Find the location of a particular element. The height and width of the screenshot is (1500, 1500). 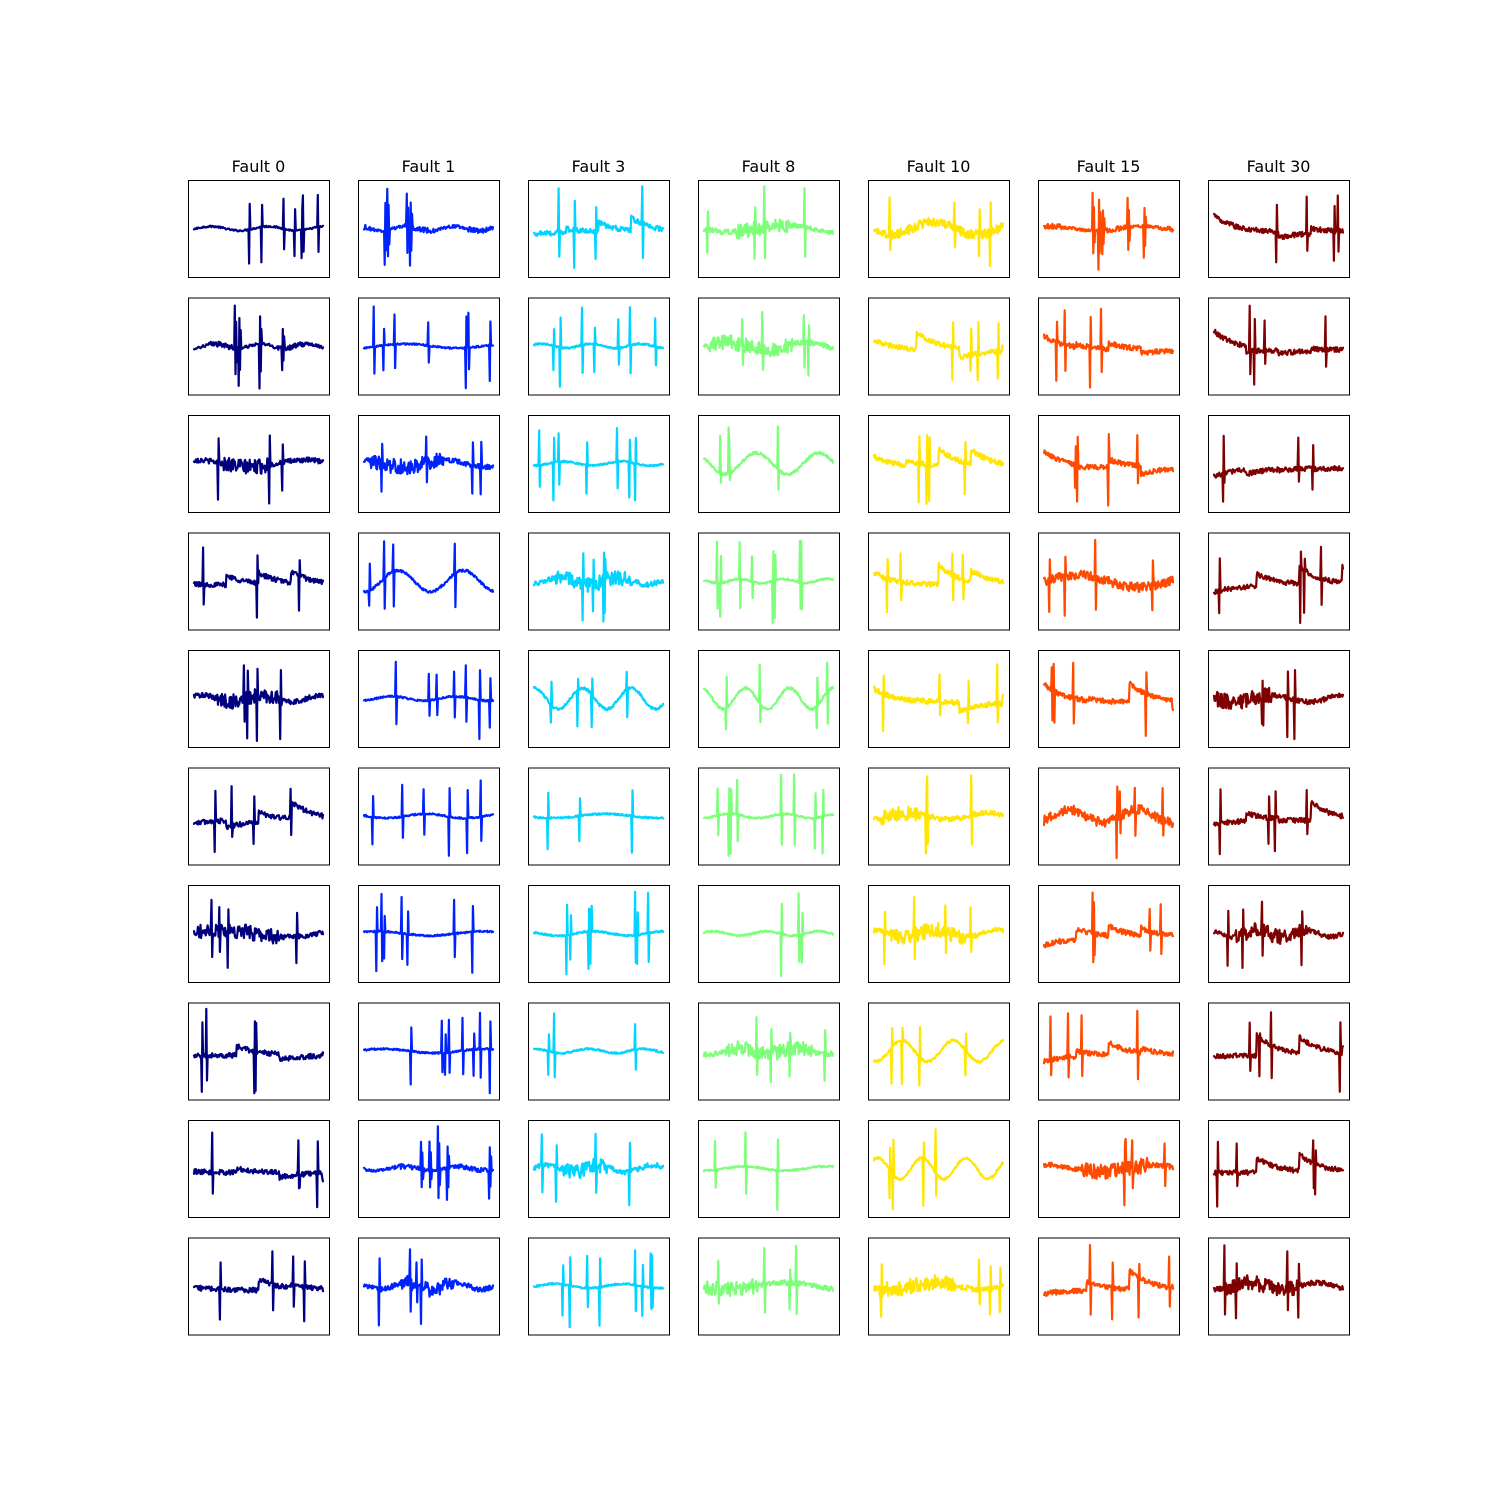

column-title: Fault 30 is located at coordinates (1279, 166).